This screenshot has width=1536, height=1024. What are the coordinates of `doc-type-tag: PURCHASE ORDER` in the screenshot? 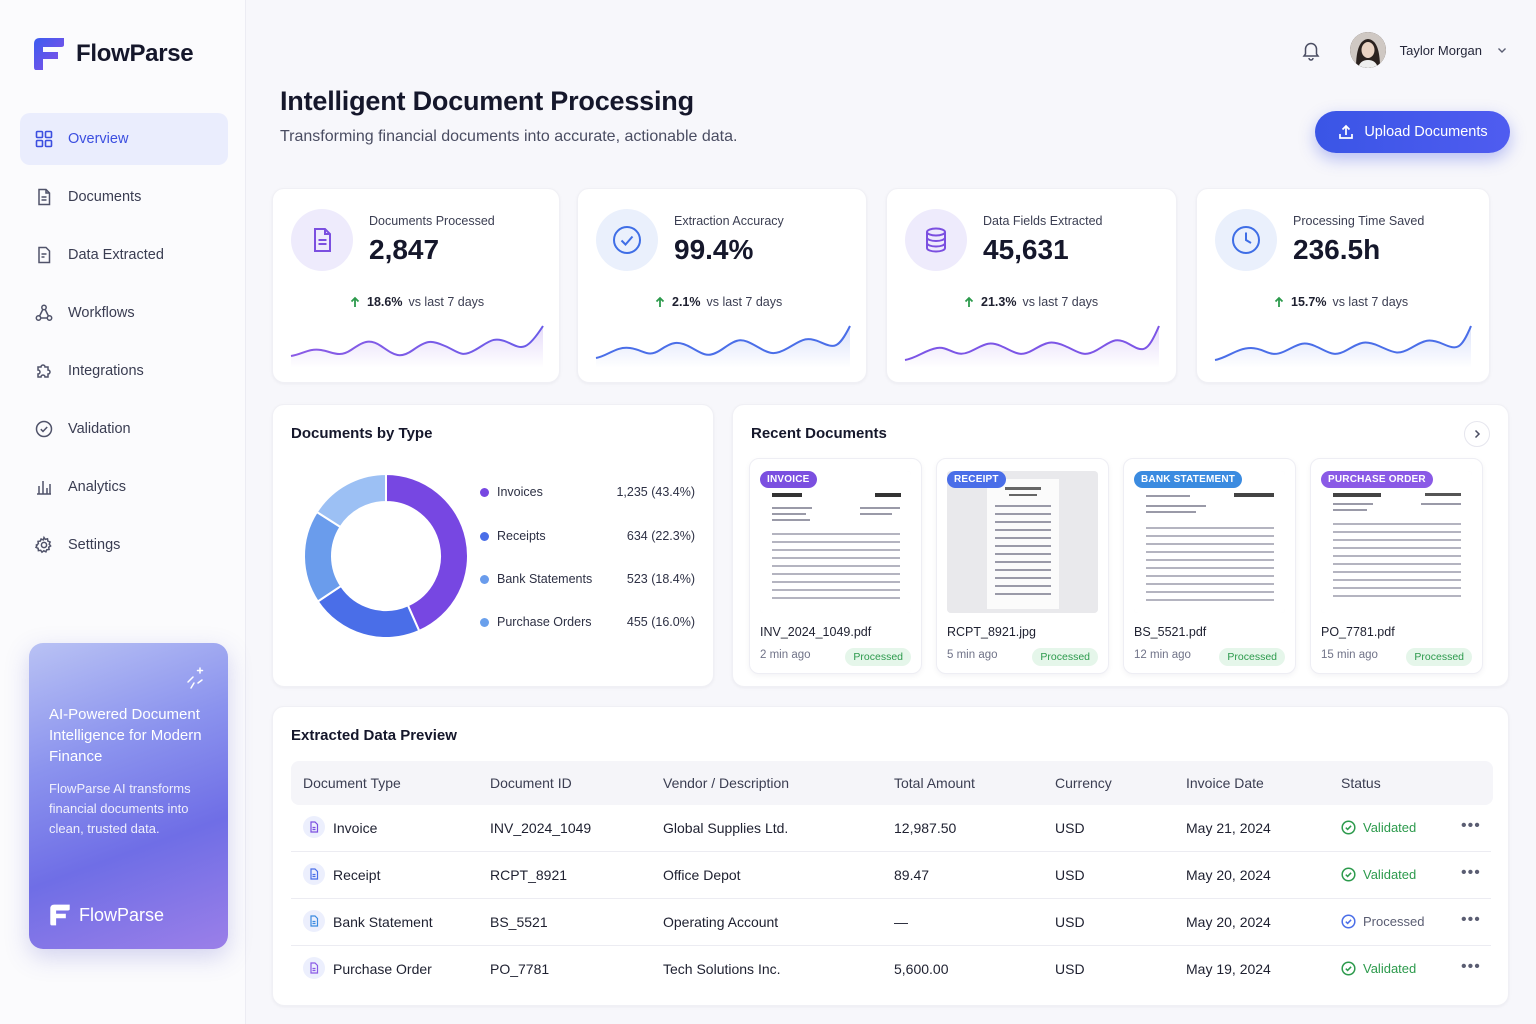 It's located at (1377, 479).